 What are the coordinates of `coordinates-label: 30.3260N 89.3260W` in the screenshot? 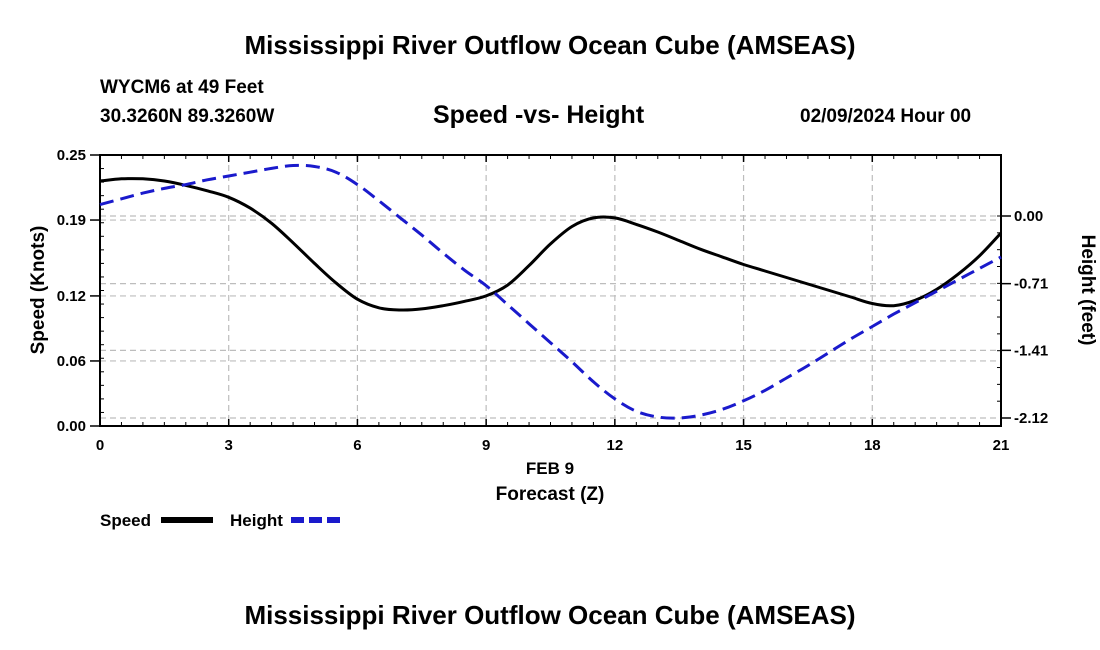 It's located at (187, 116).